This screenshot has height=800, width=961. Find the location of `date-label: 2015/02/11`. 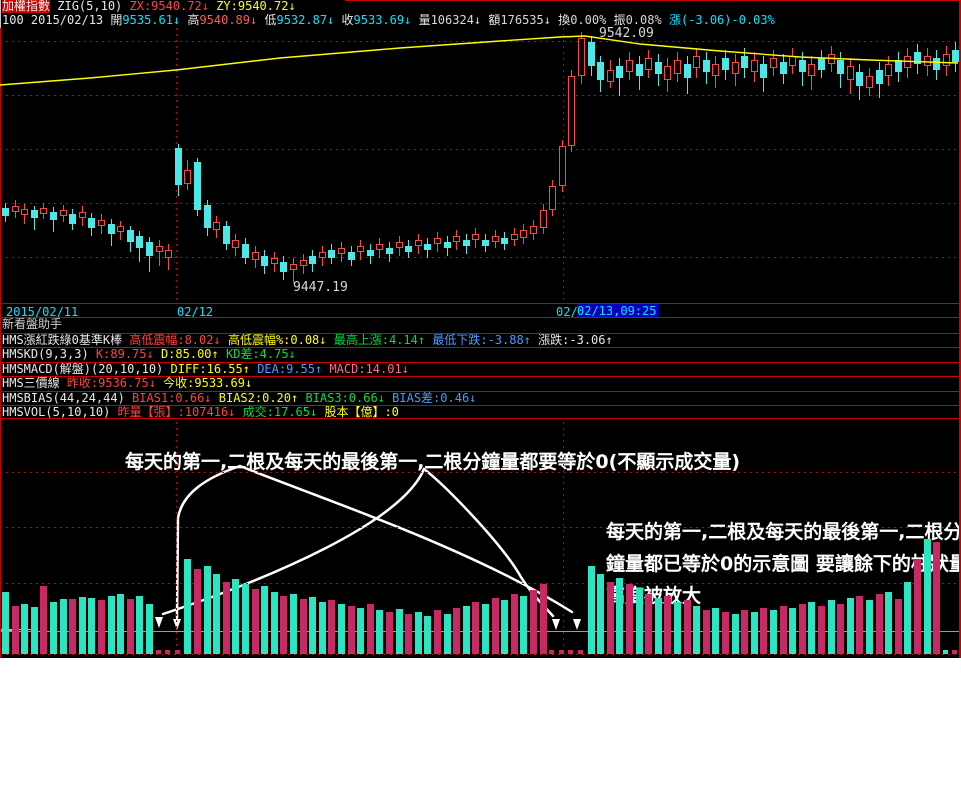

date-label: 2015/02/11 is located at coordinates (42, 312).